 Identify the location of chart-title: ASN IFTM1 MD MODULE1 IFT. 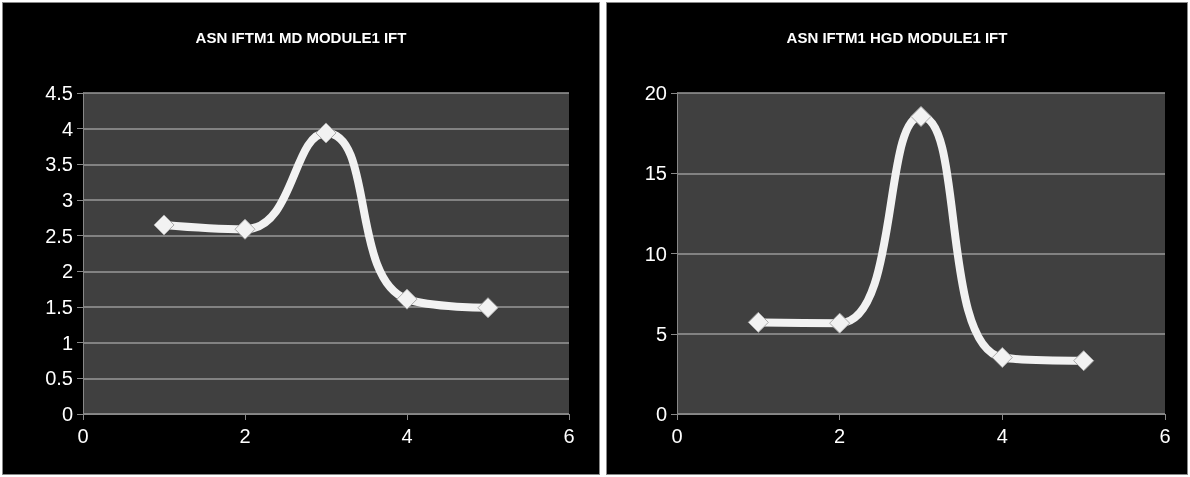
(301, 37).